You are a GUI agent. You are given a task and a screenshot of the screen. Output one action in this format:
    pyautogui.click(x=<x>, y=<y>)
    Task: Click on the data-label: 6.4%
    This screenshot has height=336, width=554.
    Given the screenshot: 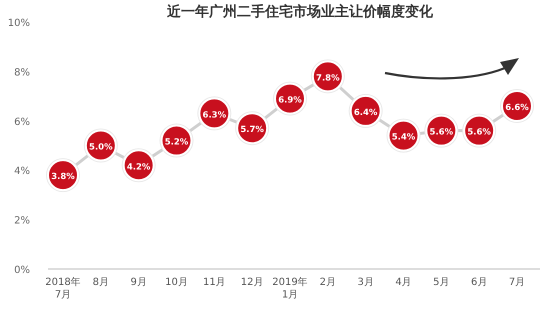 What is the action you would take?
    pyautogui.click(x=366, y=113)
    